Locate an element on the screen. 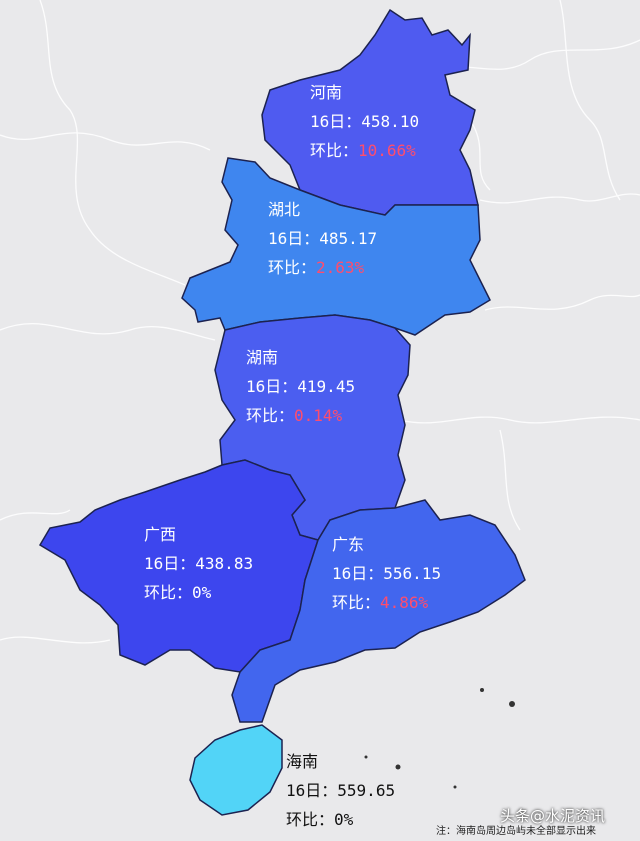 The width and height of the screenshot is (640, 841). islands is located at coordinates (439, 738).